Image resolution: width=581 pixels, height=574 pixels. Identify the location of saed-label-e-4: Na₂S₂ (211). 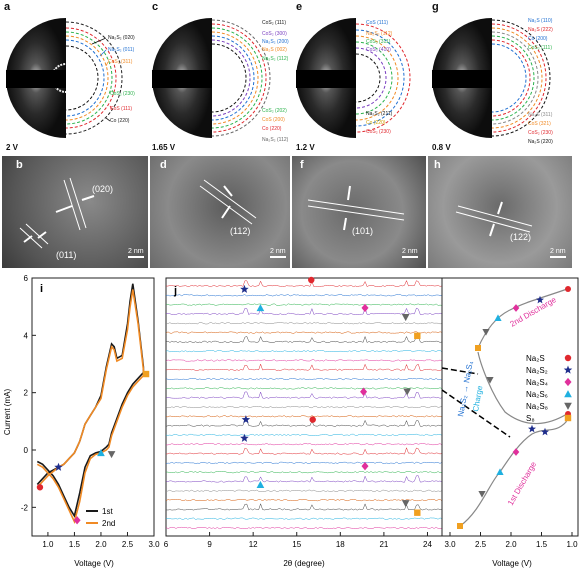
(379, 114).